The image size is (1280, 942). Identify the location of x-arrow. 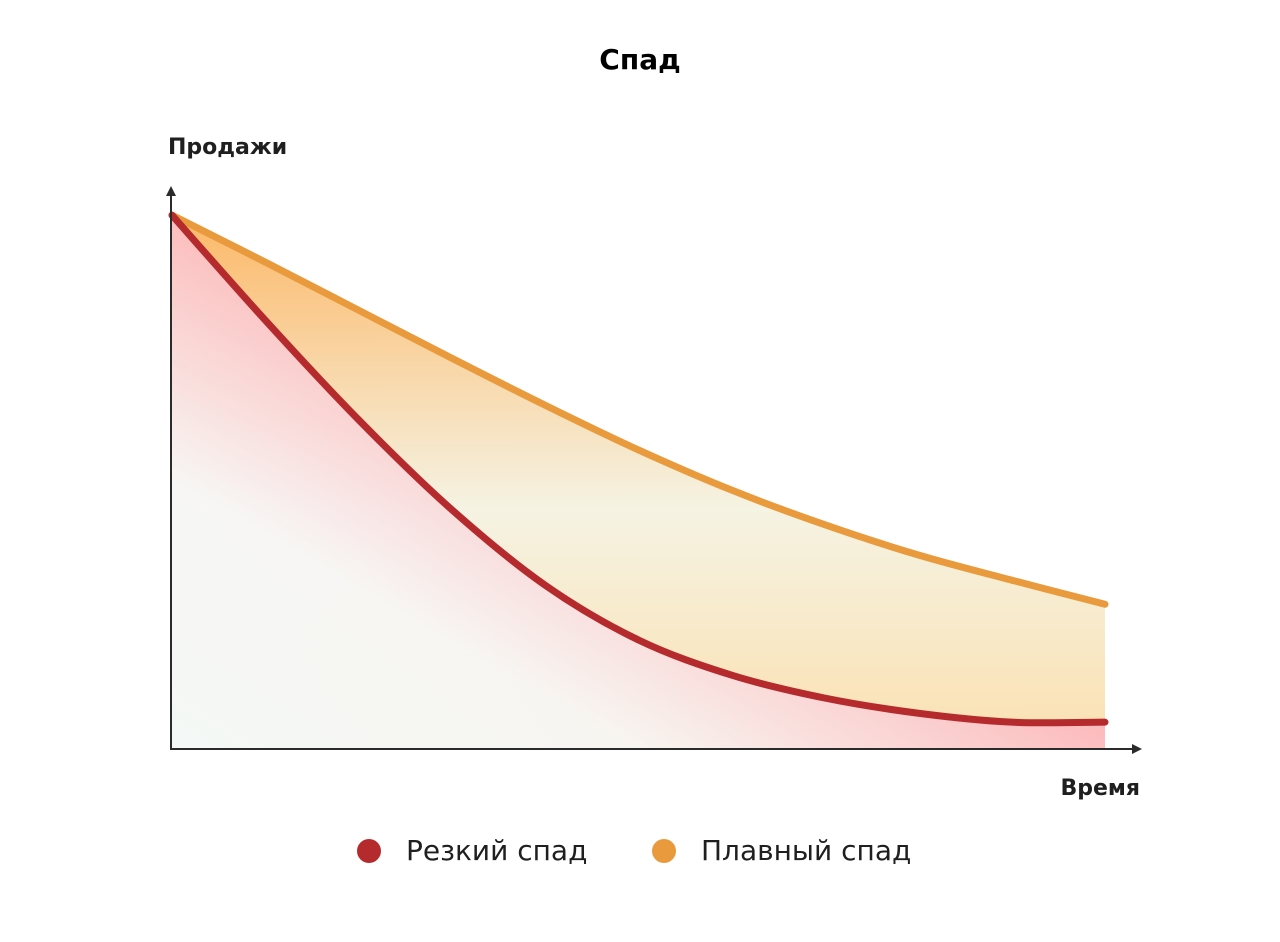
(1137, 749).